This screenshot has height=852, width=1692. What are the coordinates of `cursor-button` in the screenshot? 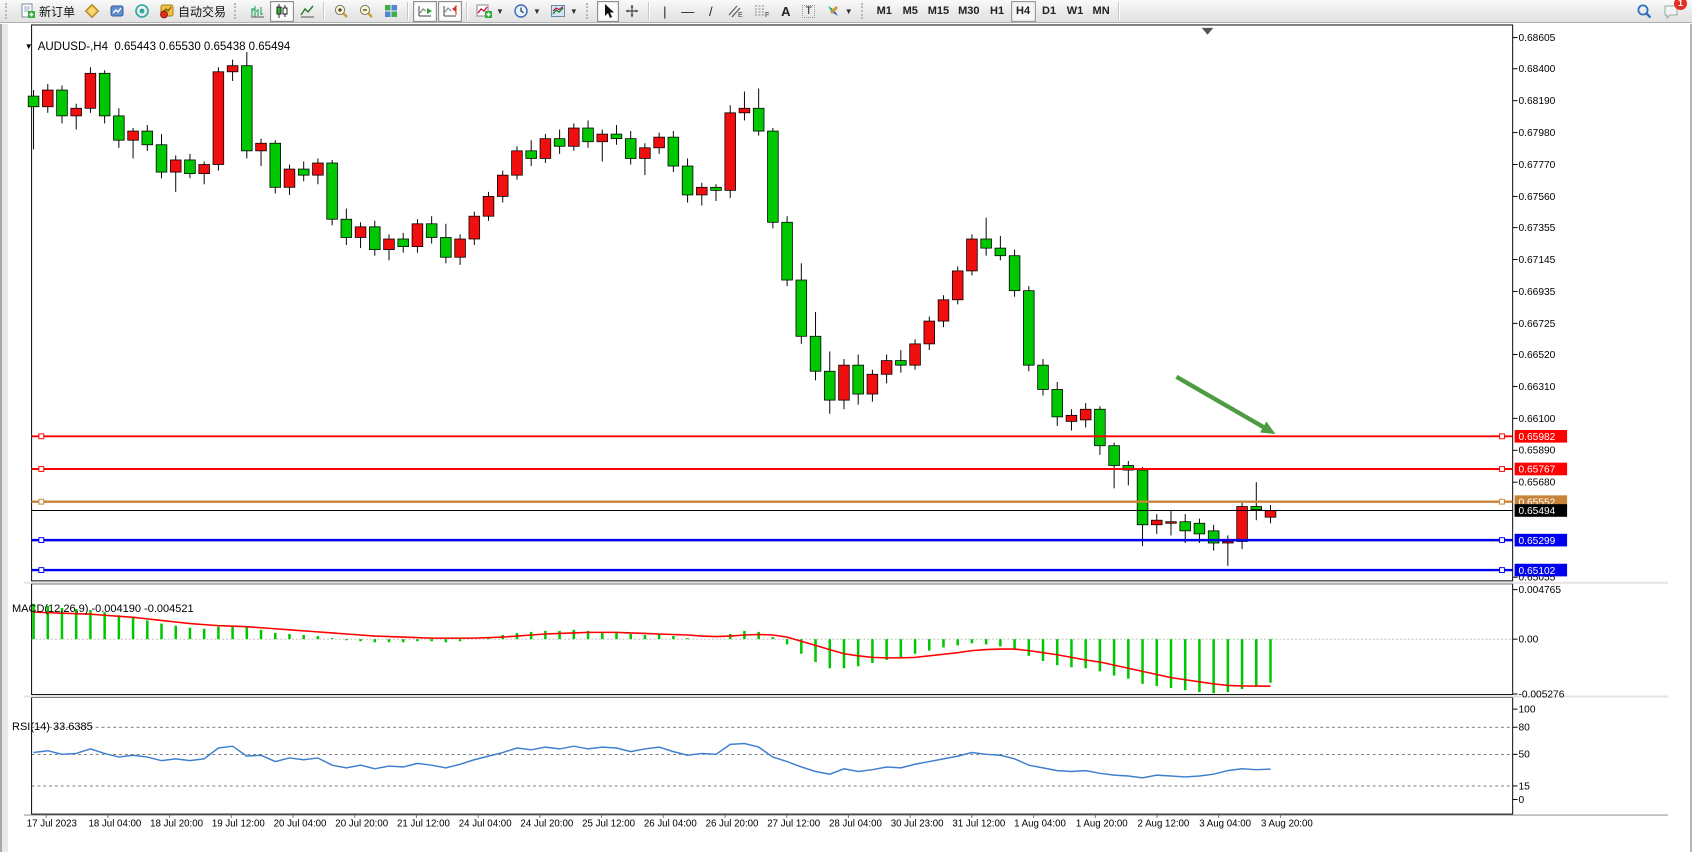 It's located at (607, 11).